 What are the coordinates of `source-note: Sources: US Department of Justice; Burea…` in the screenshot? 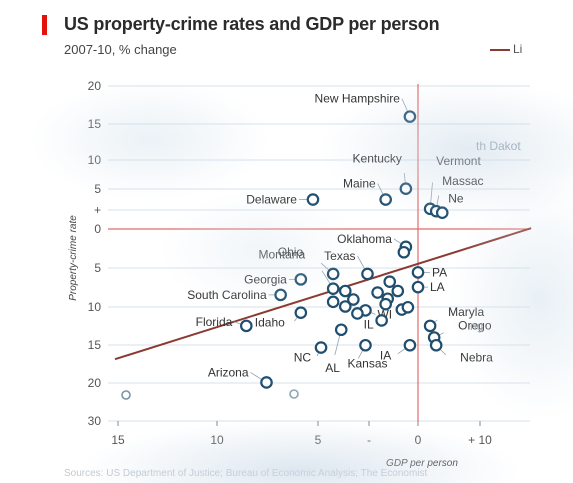 It's located at (246, 473).